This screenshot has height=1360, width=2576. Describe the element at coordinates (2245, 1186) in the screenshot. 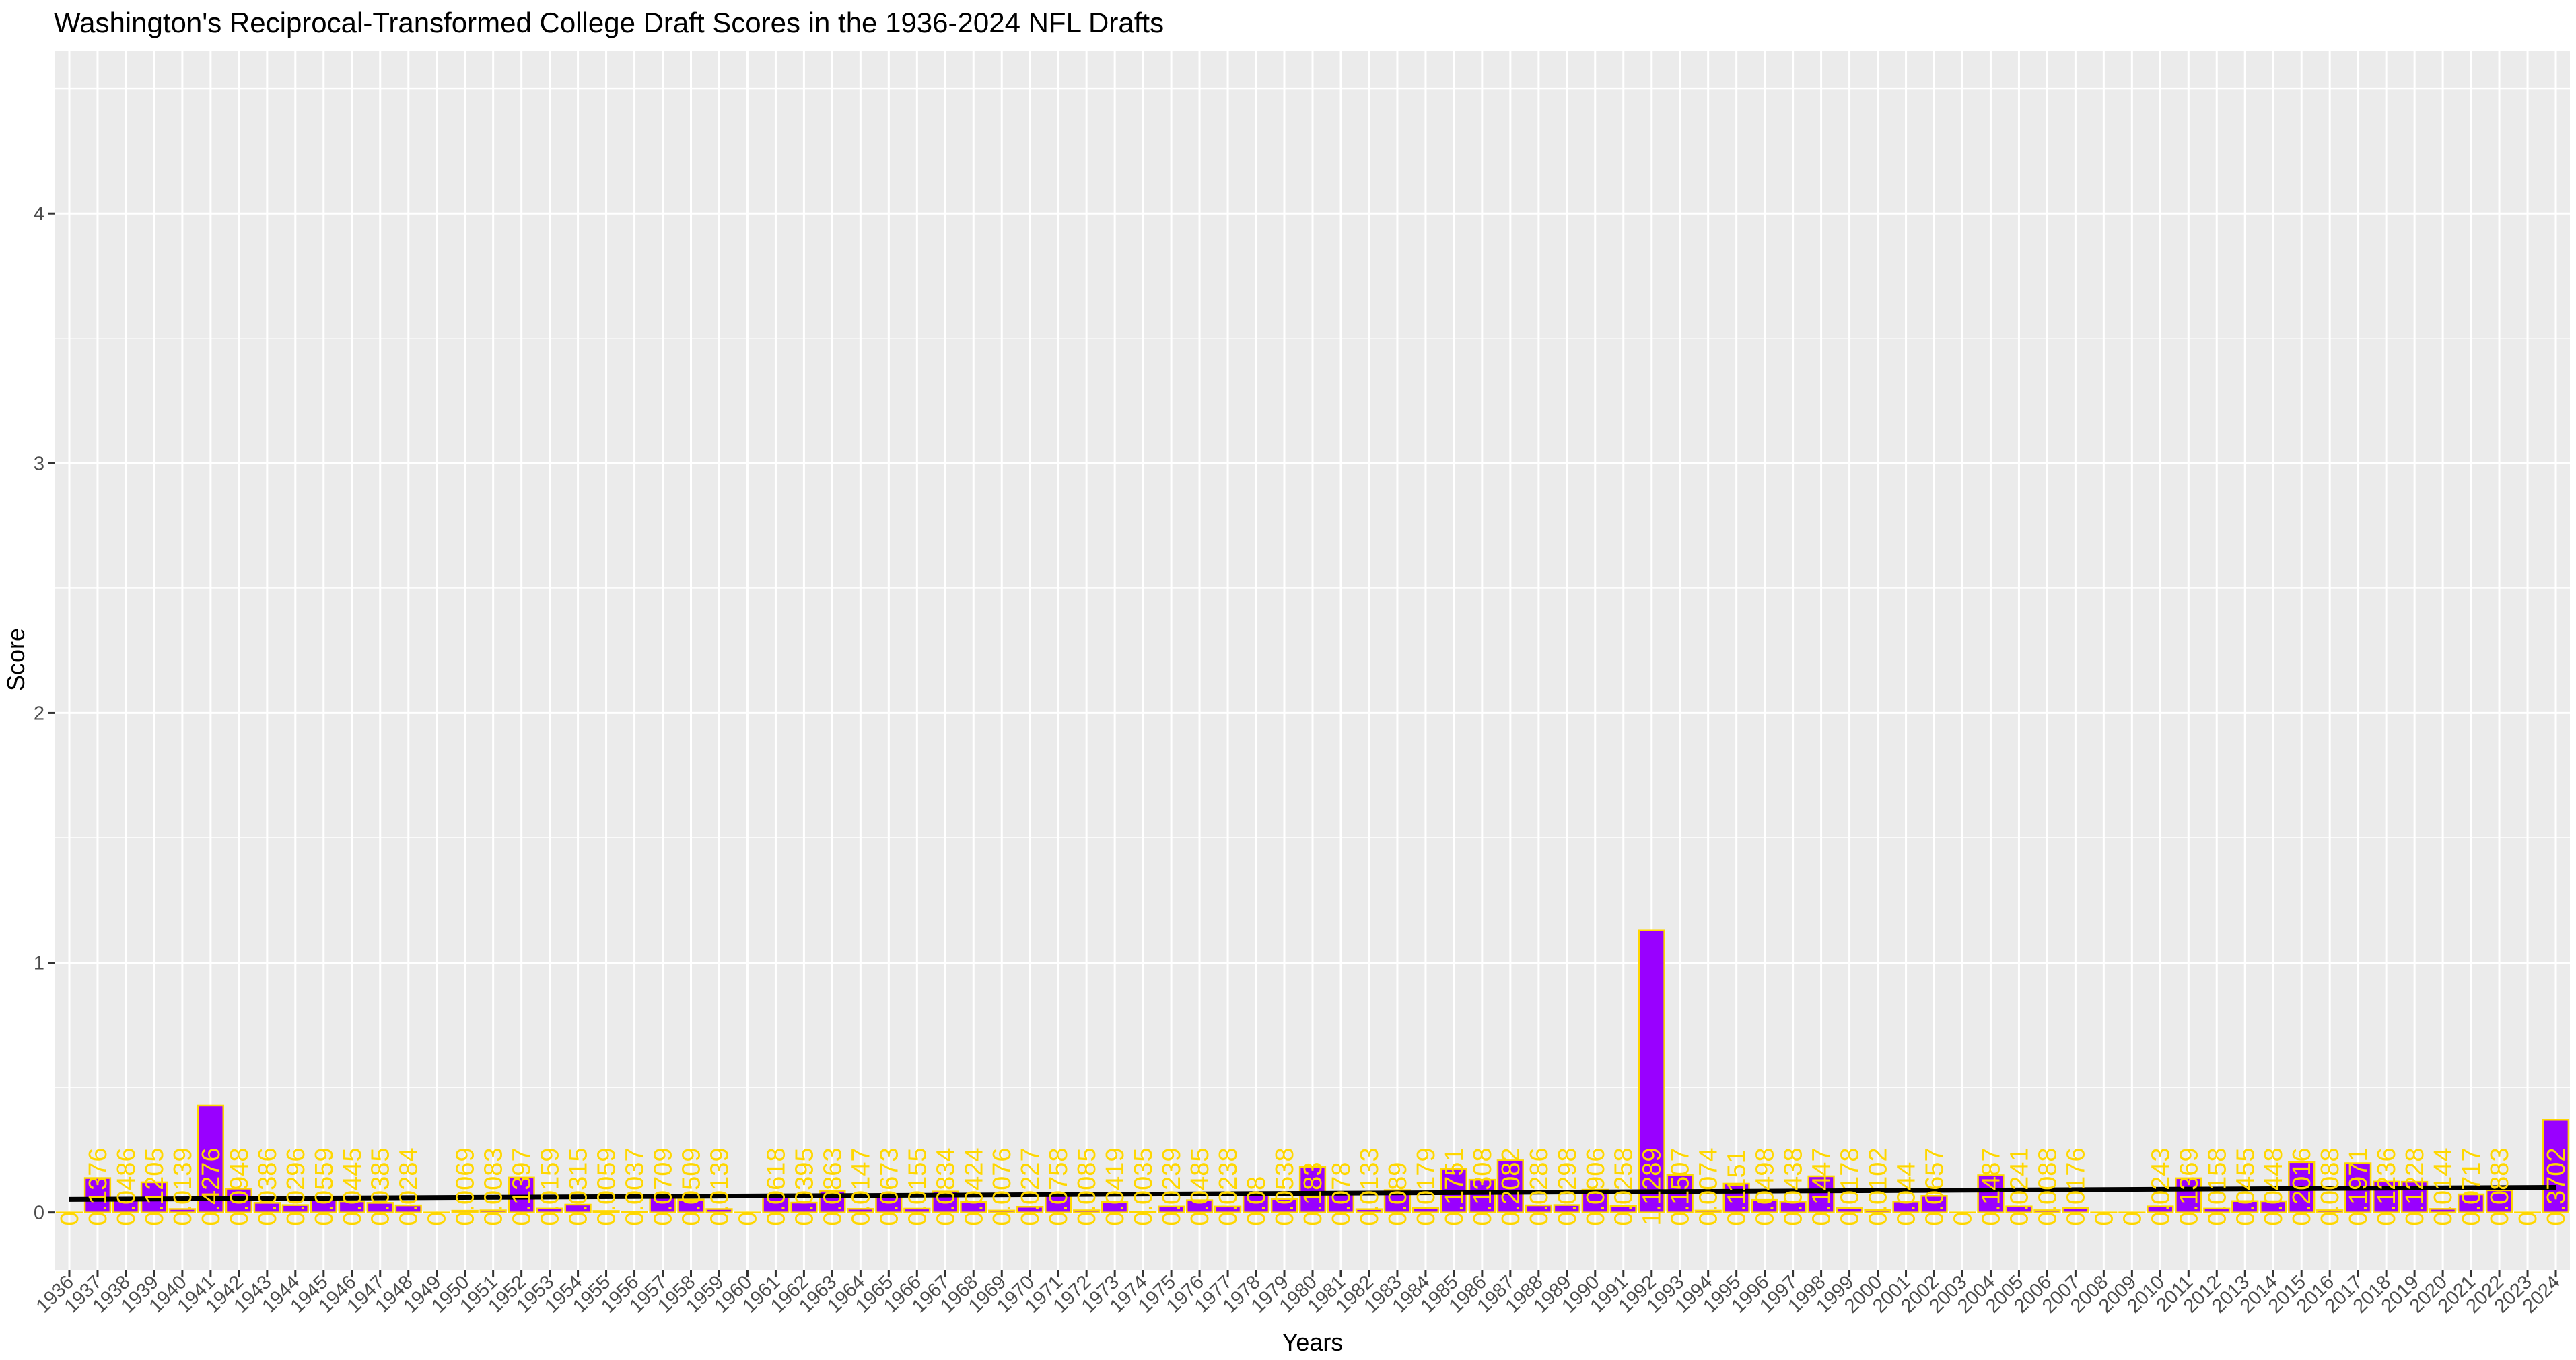

I see `data-label: 0.0455` at that location.